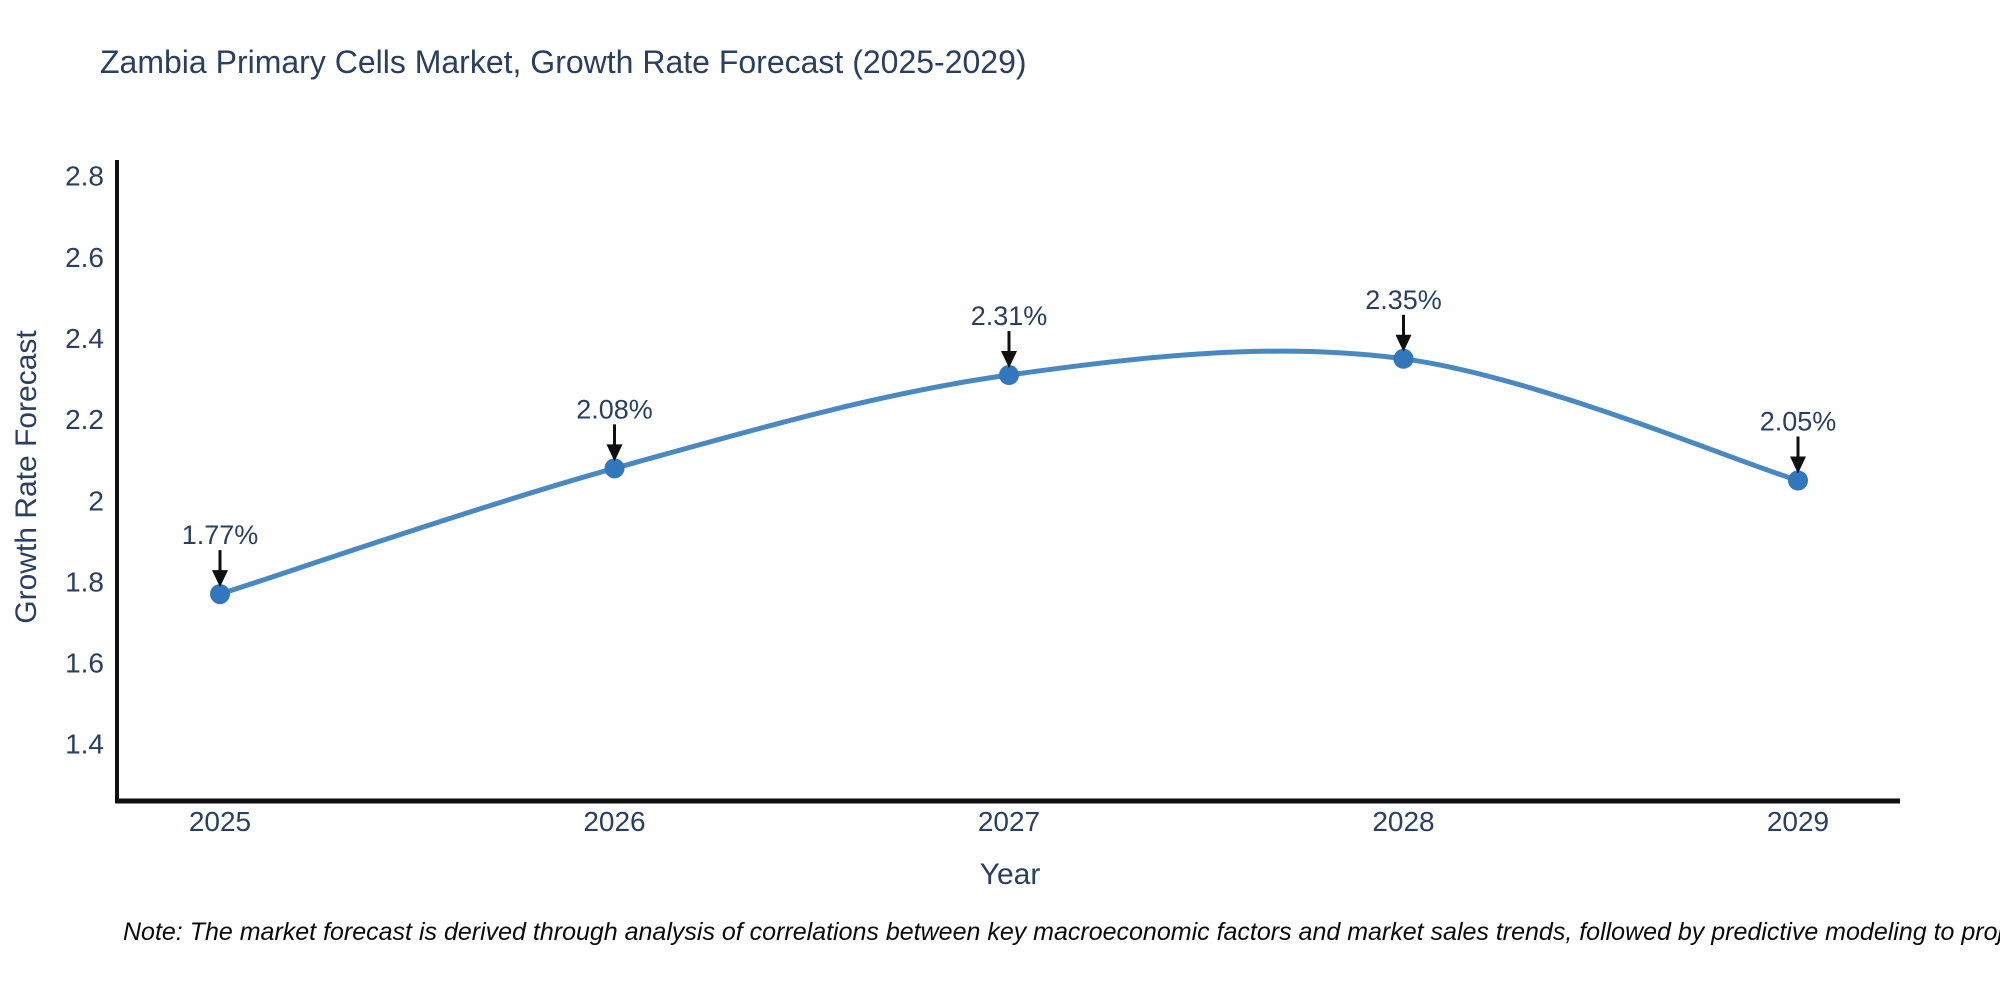 The image size is (2000, 1000). I want to click on y-tick-label: 2, so click(96, 500).